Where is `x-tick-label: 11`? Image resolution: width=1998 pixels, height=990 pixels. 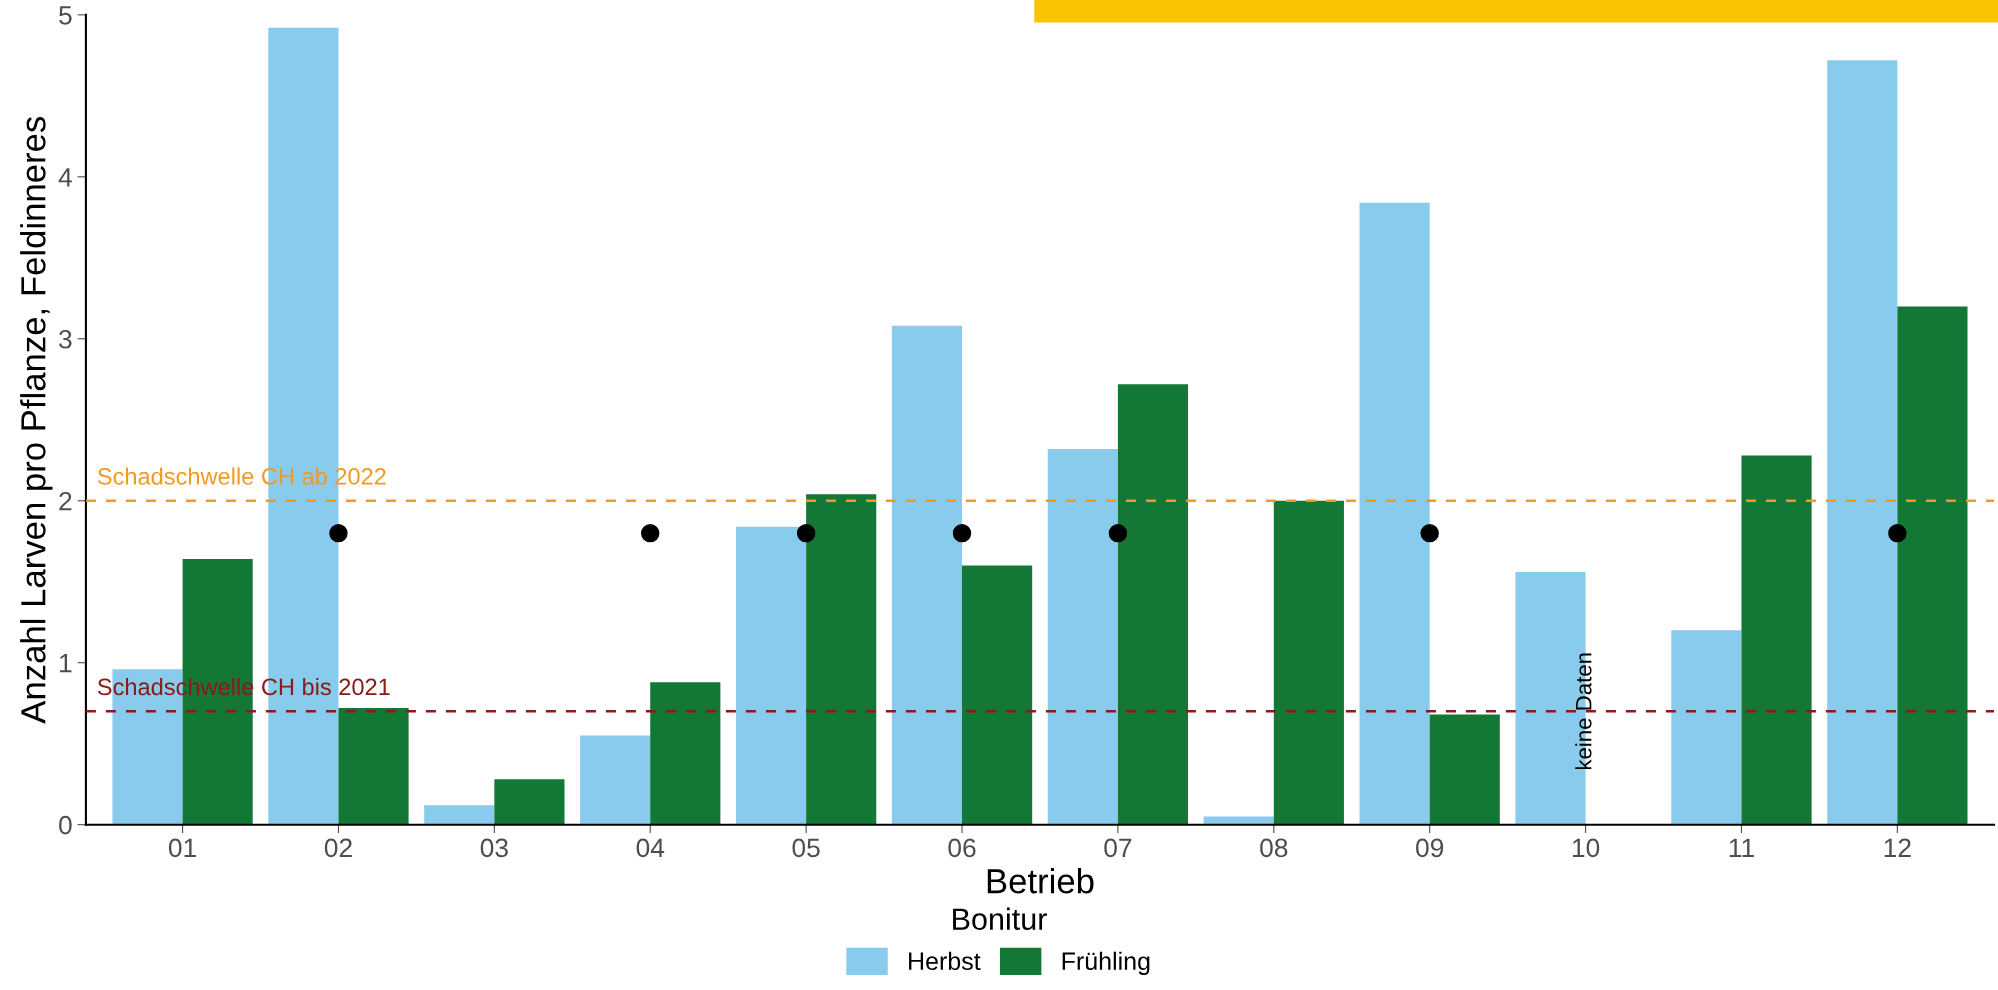 x-tick-label: 11 is located at coordinates (1741, 847).